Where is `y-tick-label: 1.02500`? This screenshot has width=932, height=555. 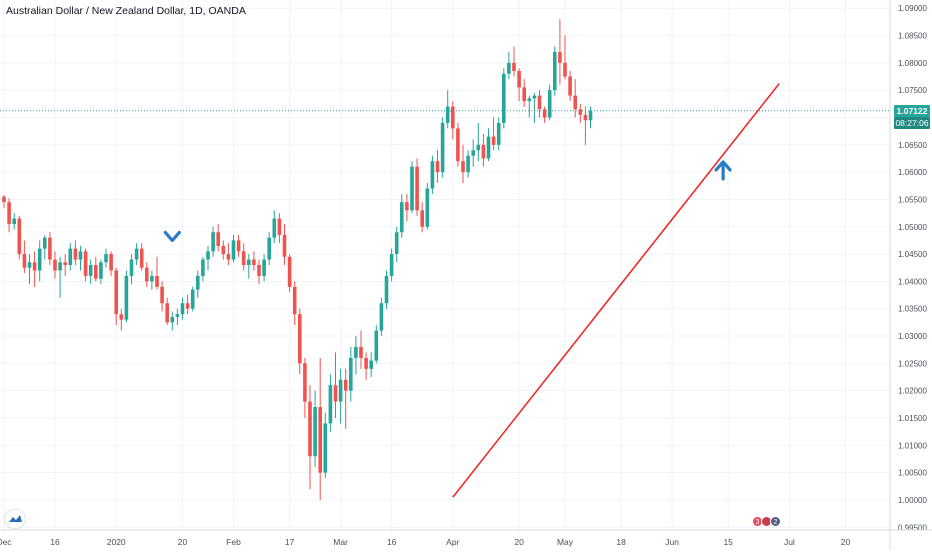 y-tick-label: 1.02500 is located at coordinates (912, 363).